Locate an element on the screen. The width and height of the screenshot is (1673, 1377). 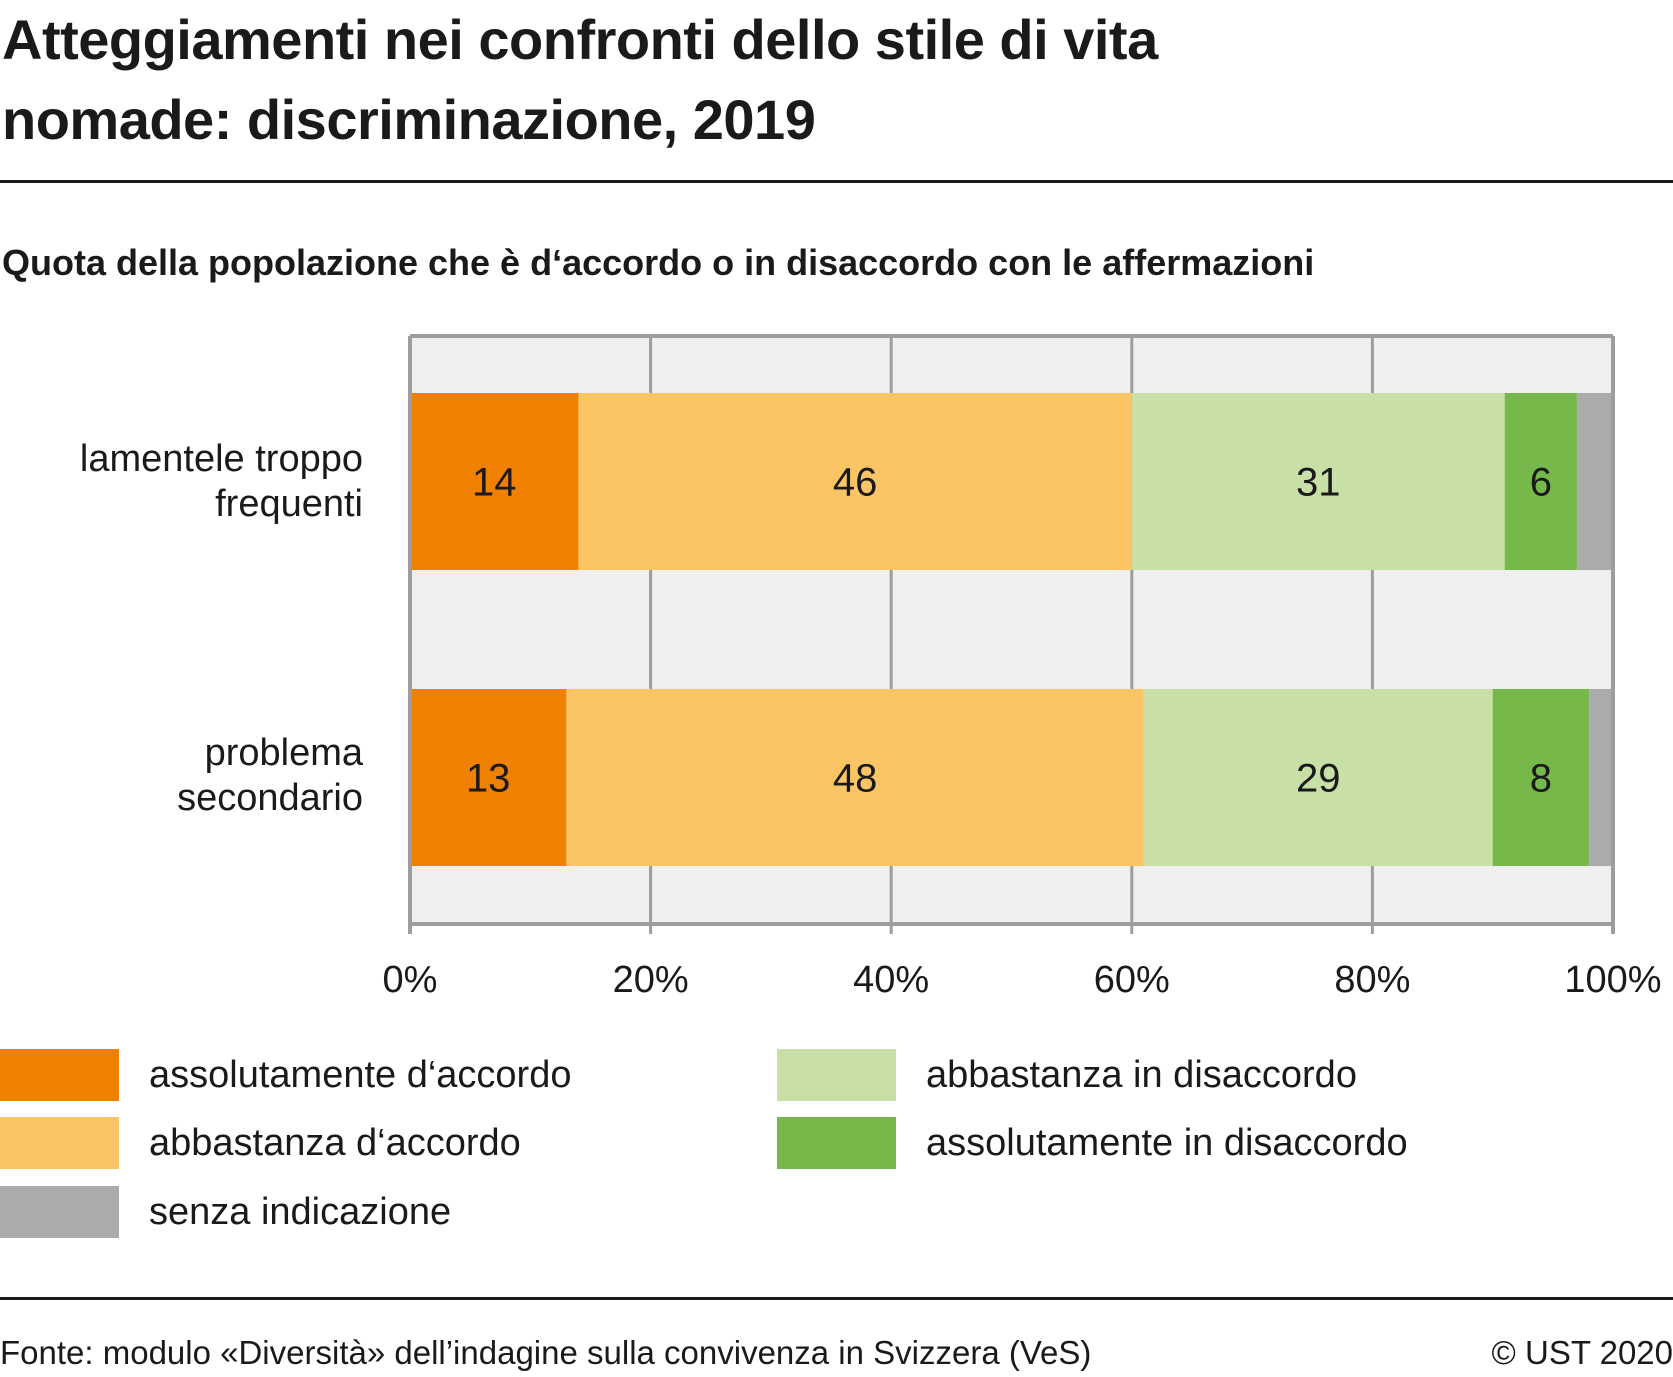
legend-item: abbastanza d‘accordo is located at coordinates (260, 1143).